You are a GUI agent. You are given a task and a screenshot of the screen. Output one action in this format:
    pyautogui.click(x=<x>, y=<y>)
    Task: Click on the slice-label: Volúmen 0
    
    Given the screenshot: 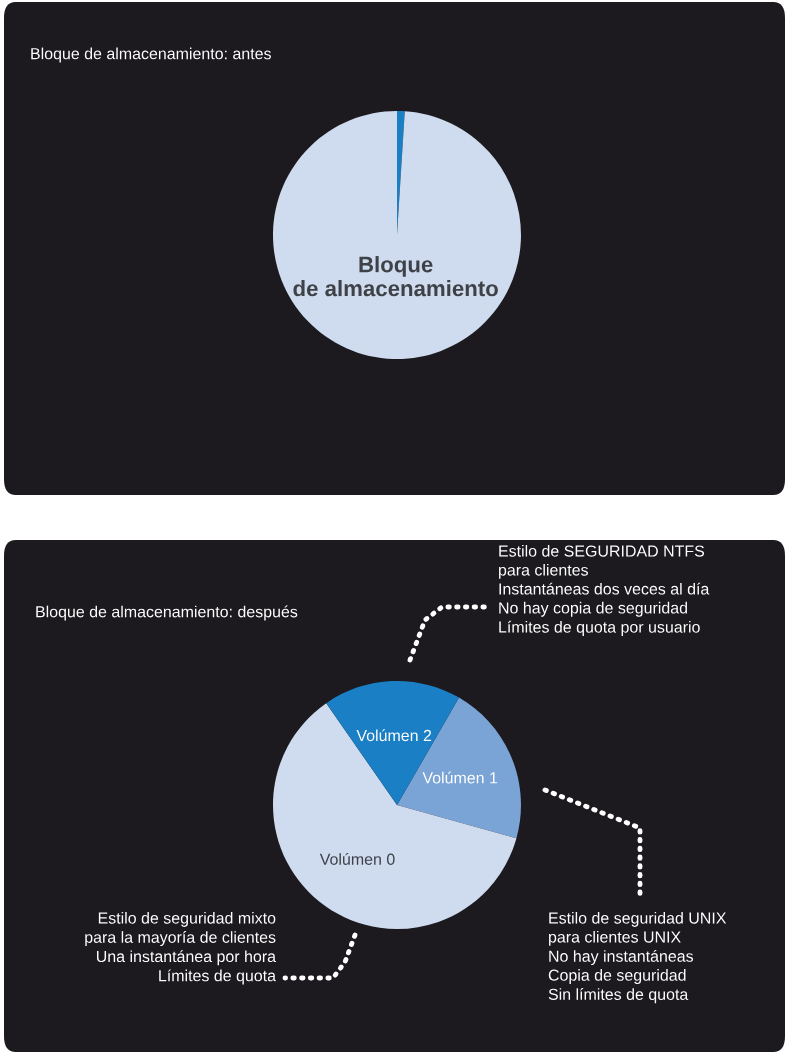 What is the action you would take?
    pyautogui.click(x=357, y=858)
    